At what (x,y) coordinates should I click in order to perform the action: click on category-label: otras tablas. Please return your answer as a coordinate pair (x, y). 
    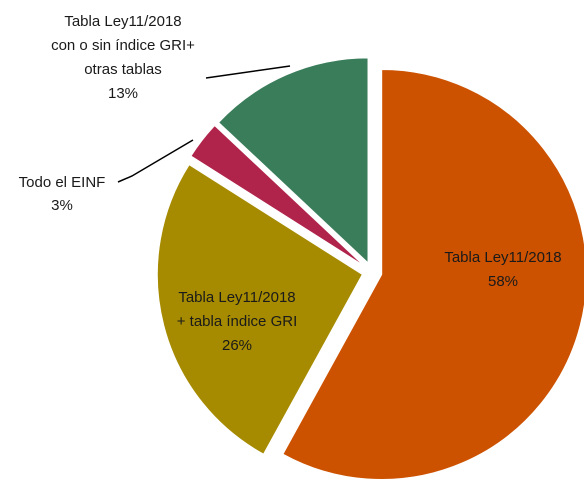
    Looking at the image, I should click on (123, 69).